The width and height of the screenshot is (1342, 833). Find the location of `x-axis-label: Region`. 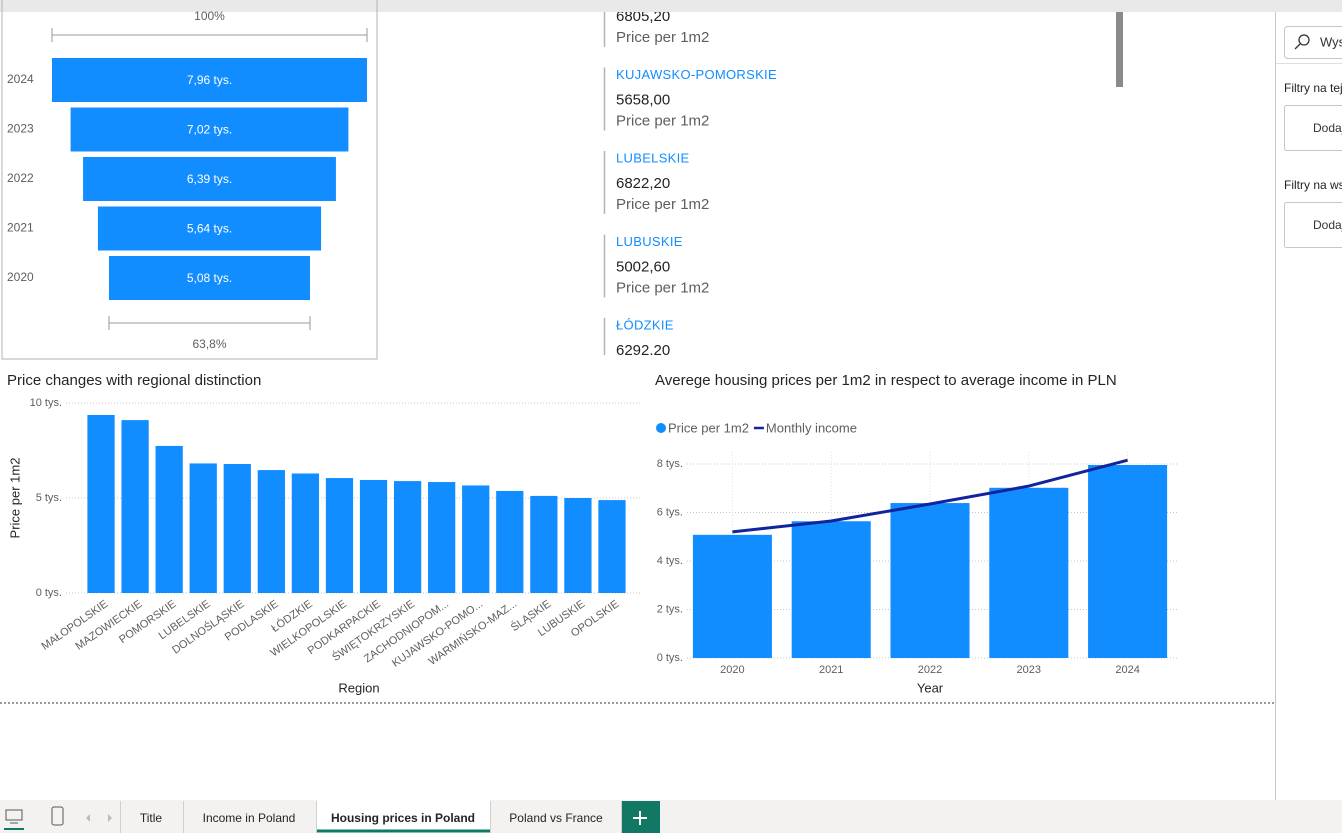

x-axis-label: Region is located at coordinates (358, 687).